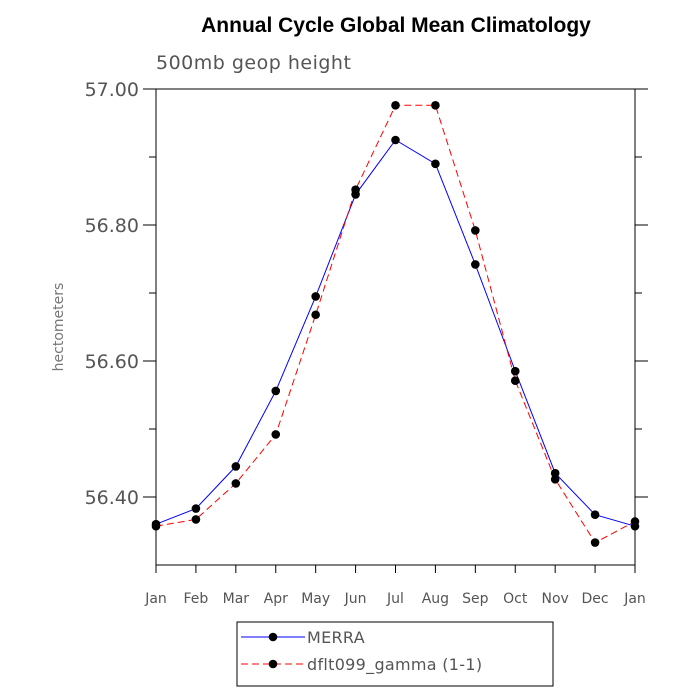  Describe the element at coordinates (112, 90) in the screenshot. I see `y-tick-label: 57.00` at that location.